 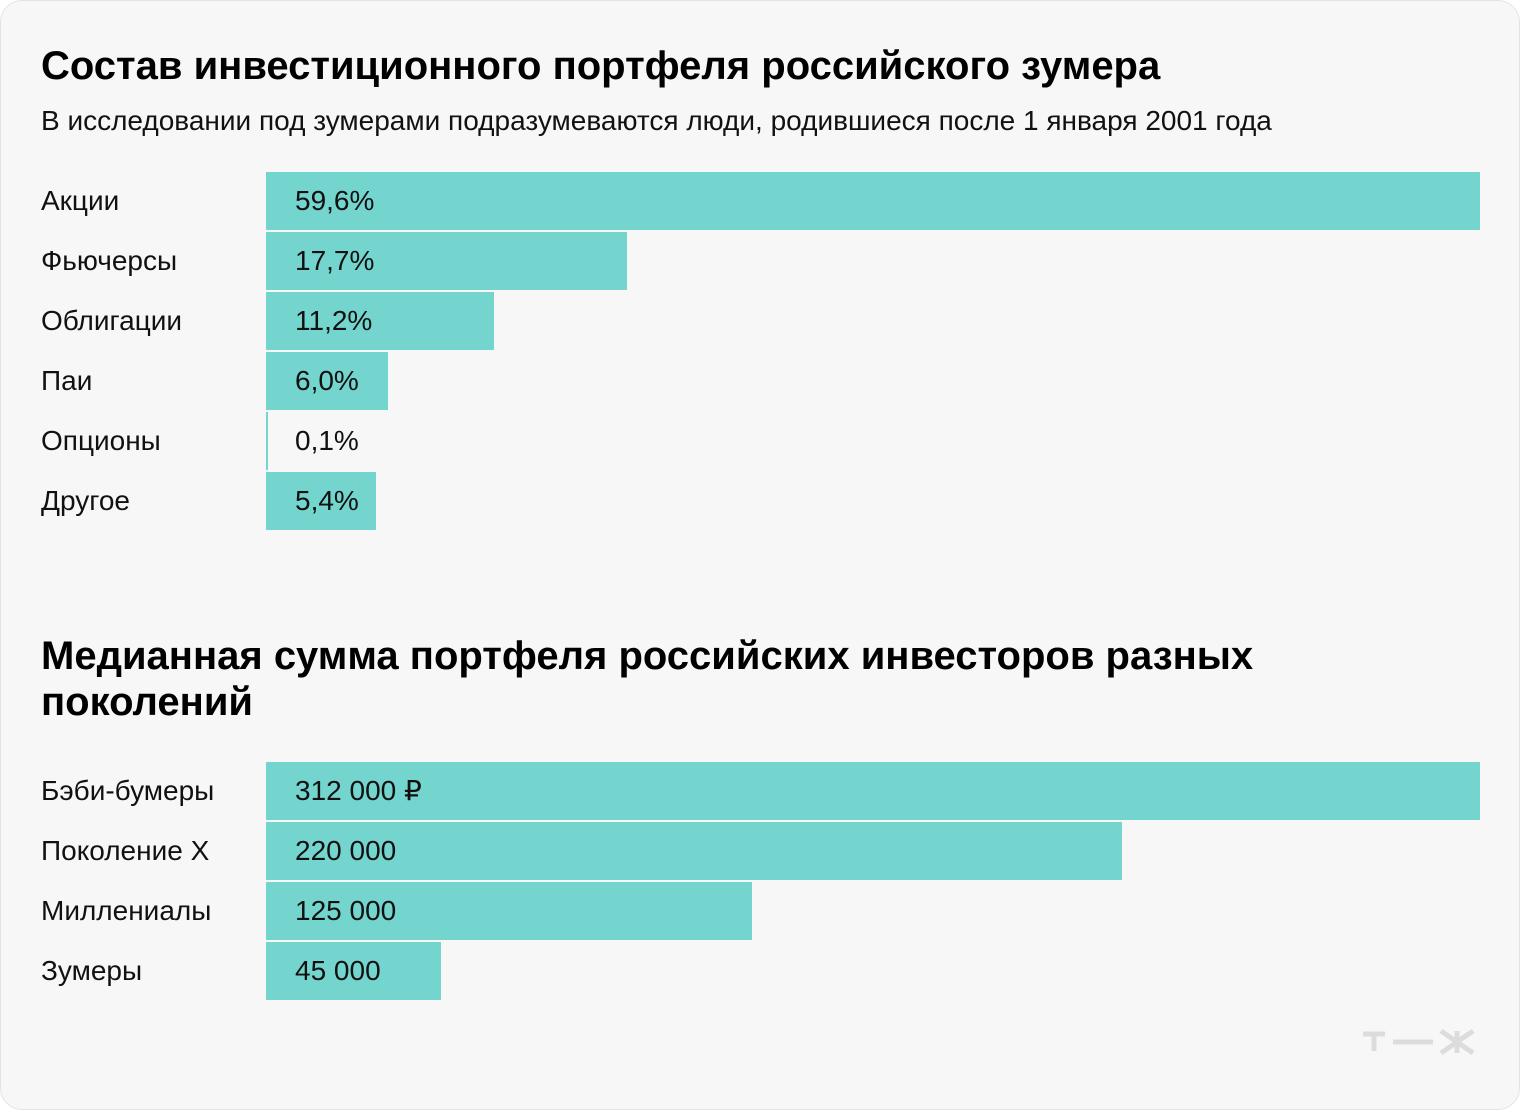 What do you see at coordinates (335, 260) in the screenshot?
I see `bar-value-label: 17,7%` at bounding box center [335, 260].